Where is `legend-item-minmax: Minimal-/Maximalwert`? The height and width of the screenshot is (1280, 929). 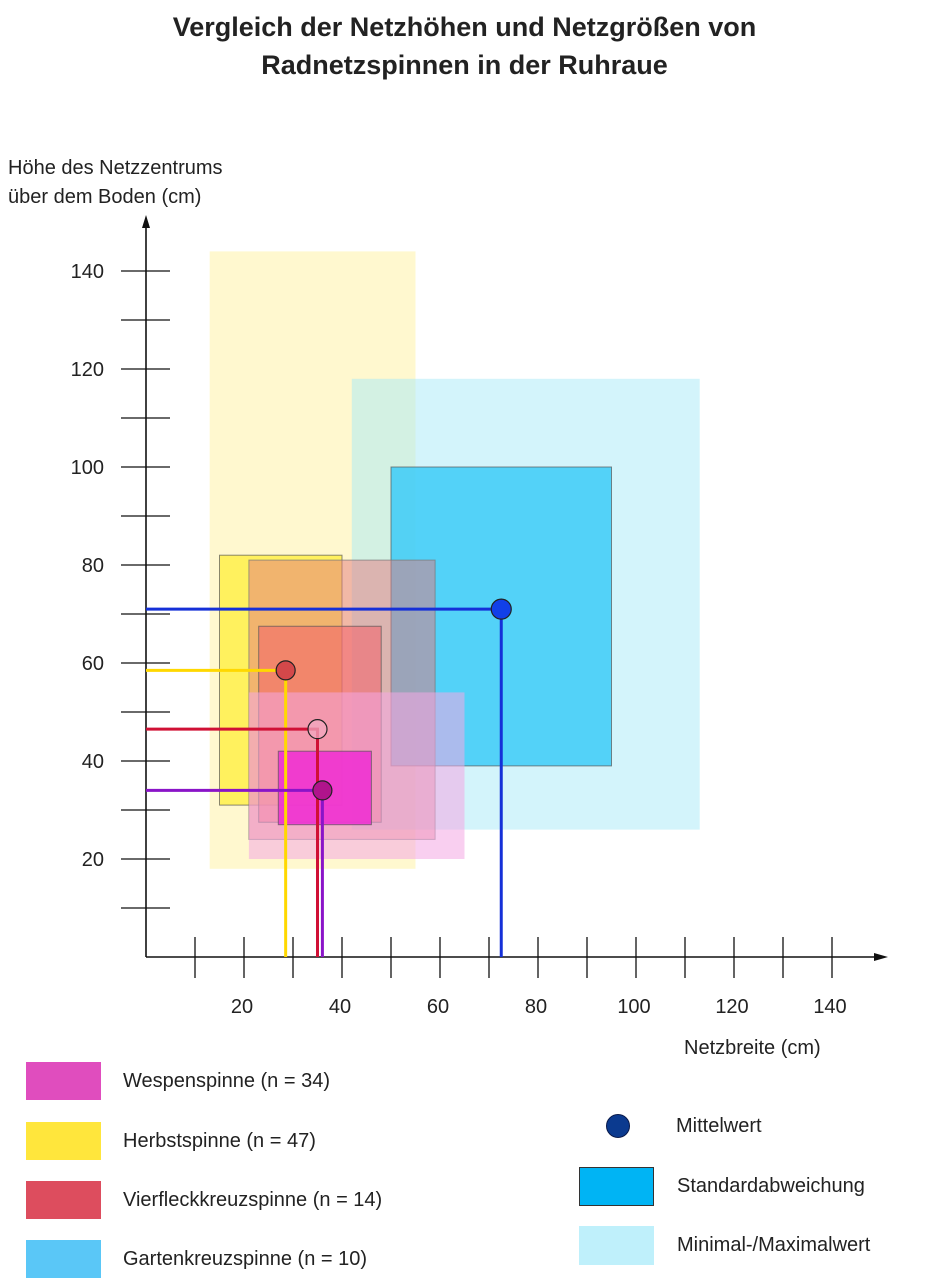 legend-item-minmax: Minimal-/Maximalwert is located at coordinates (724, 1245).